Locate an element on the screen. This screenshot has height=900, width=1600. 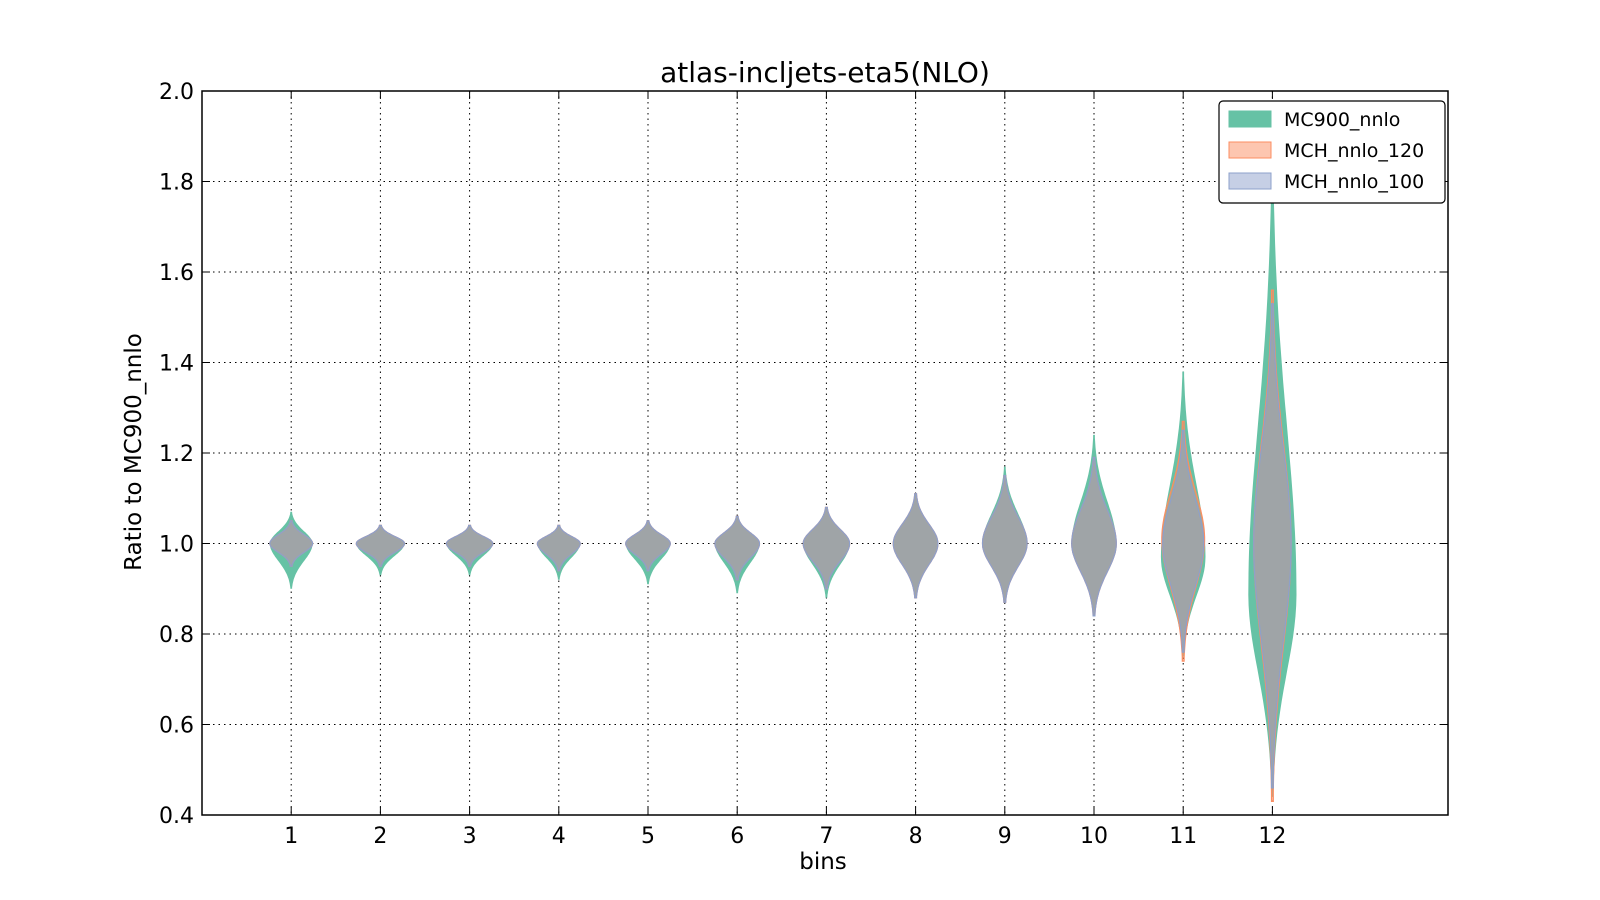
legend-box is located at coordinates (1332, 152).